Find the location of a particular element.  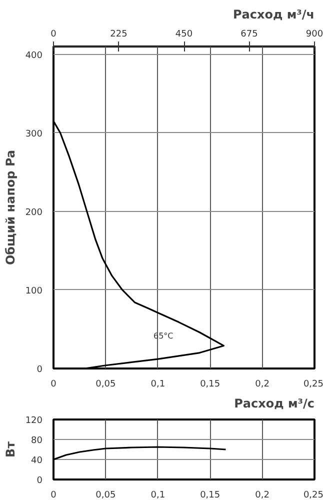

y-tick-label: 100 is located at coordinates (34, 291).